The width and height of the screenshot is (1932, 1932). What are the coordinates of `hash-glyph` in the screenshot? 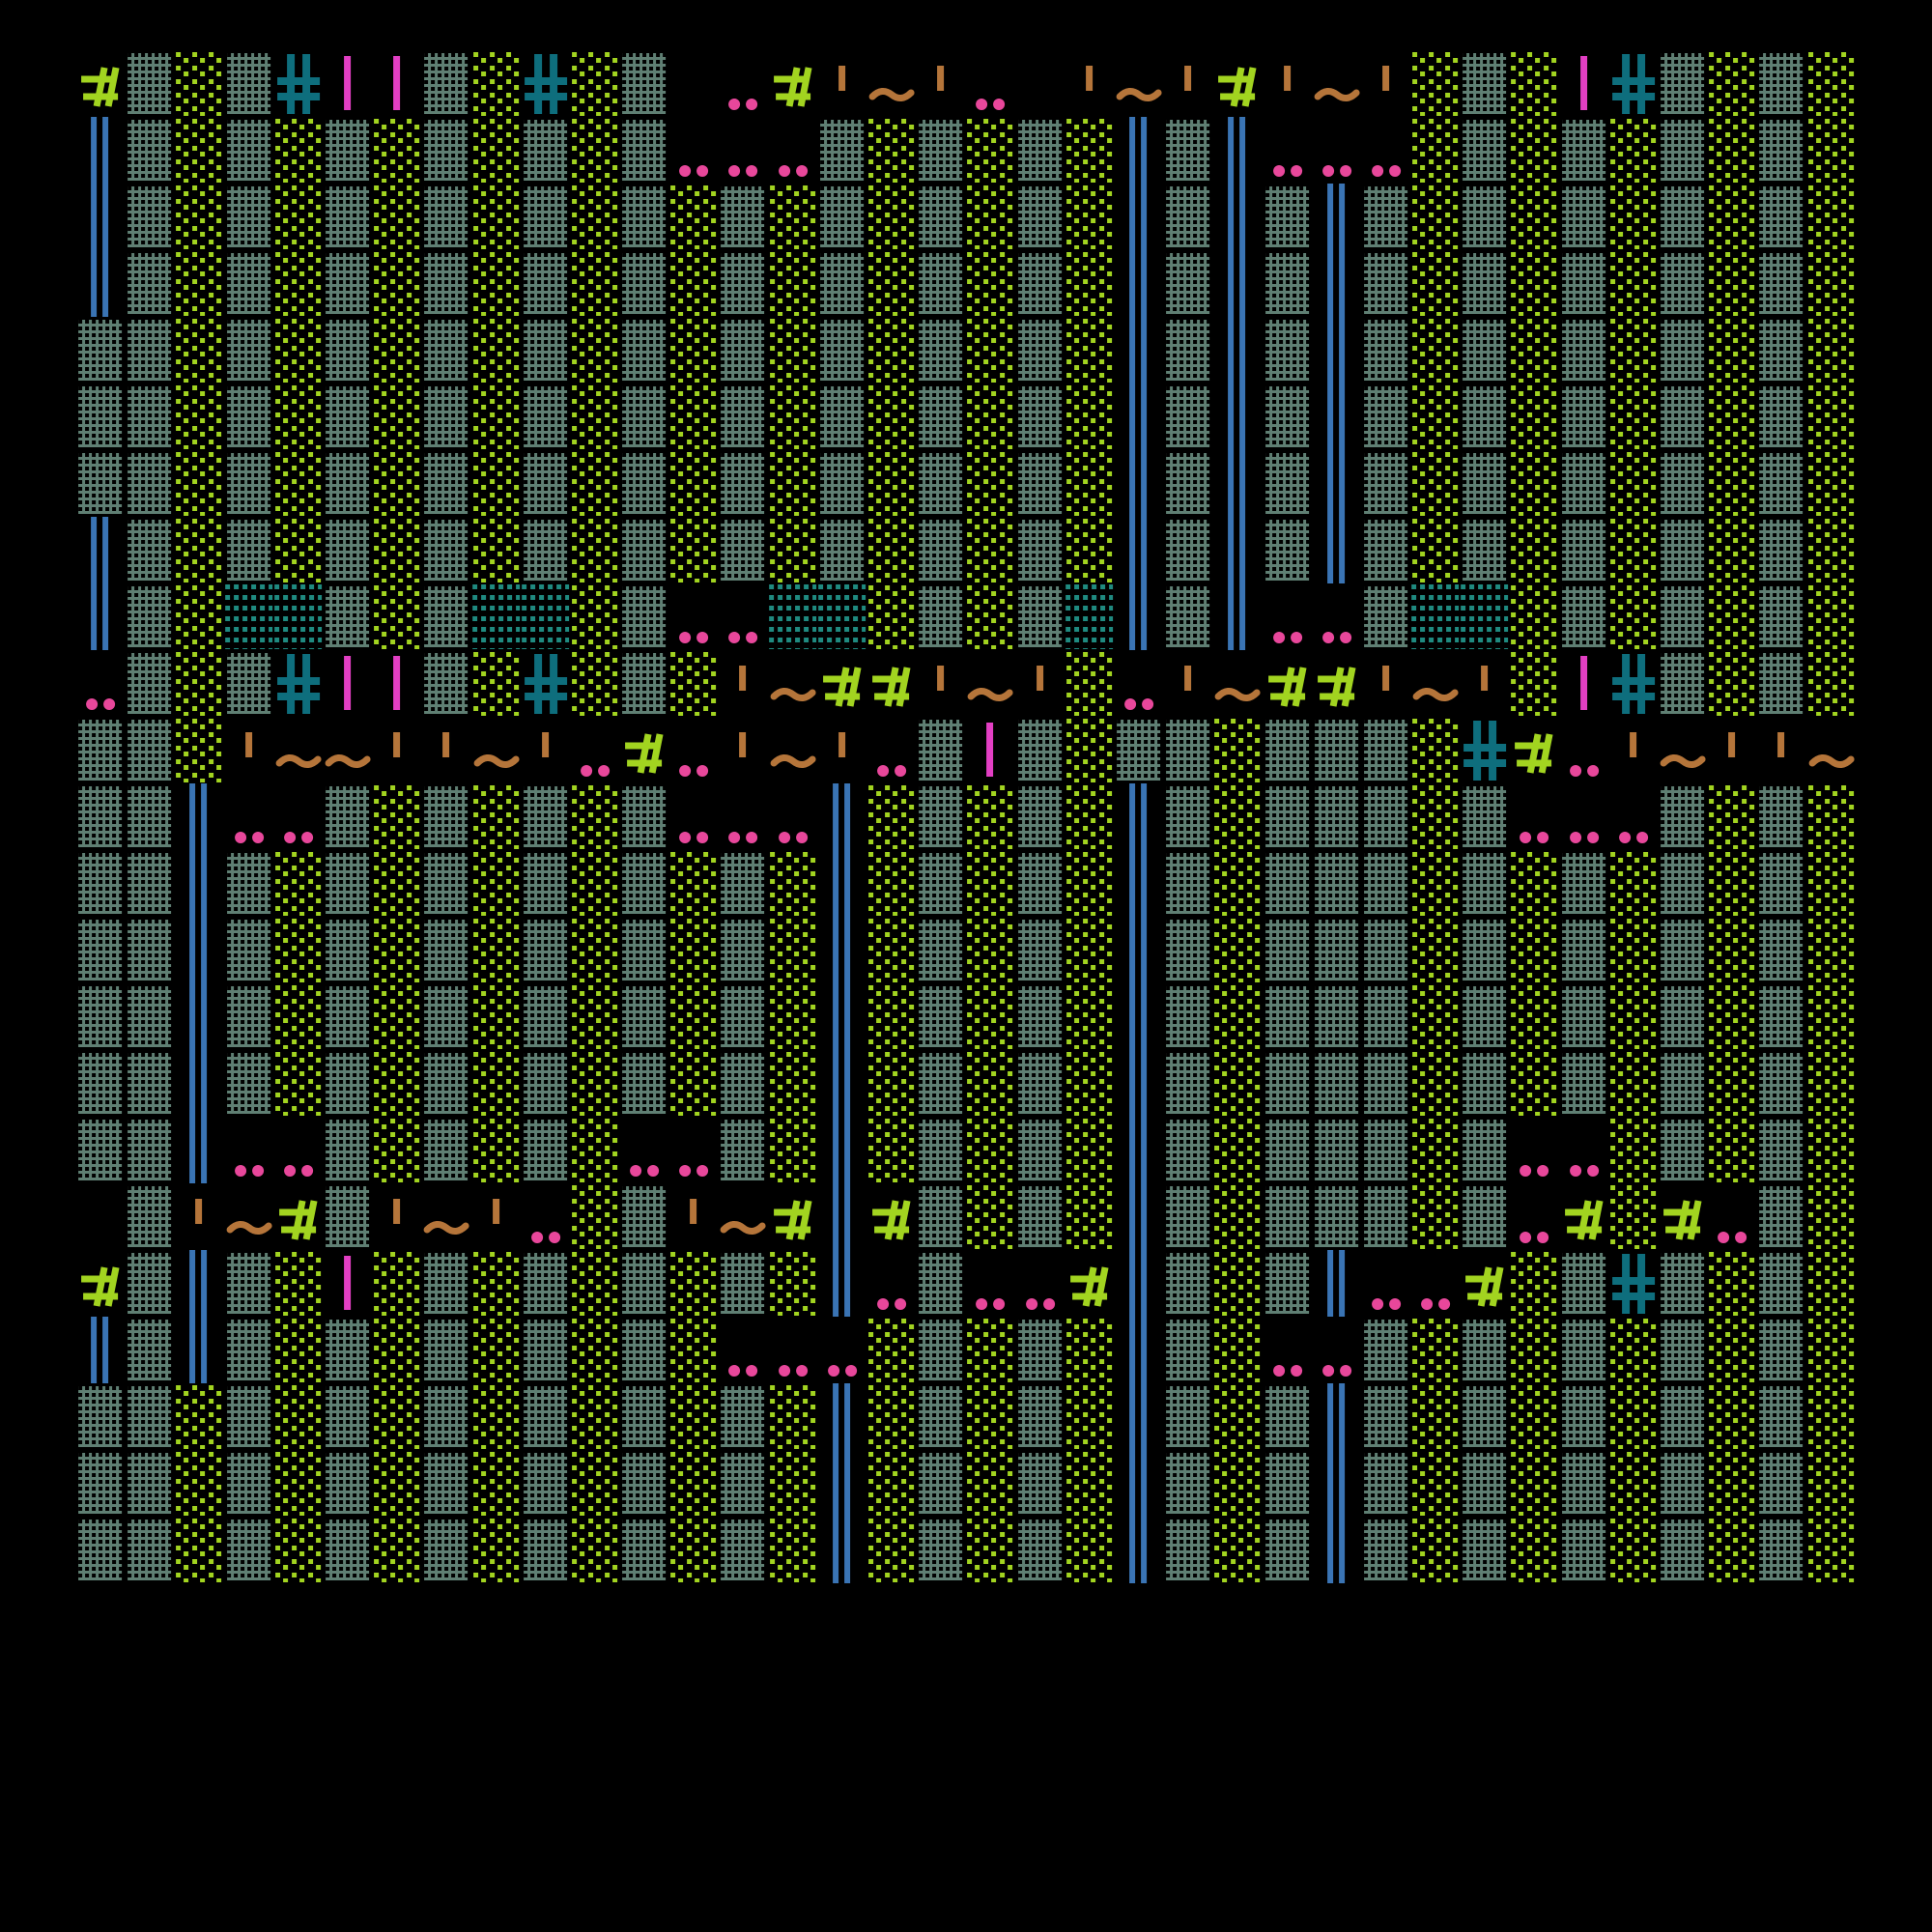 It's located at (1533, 750).